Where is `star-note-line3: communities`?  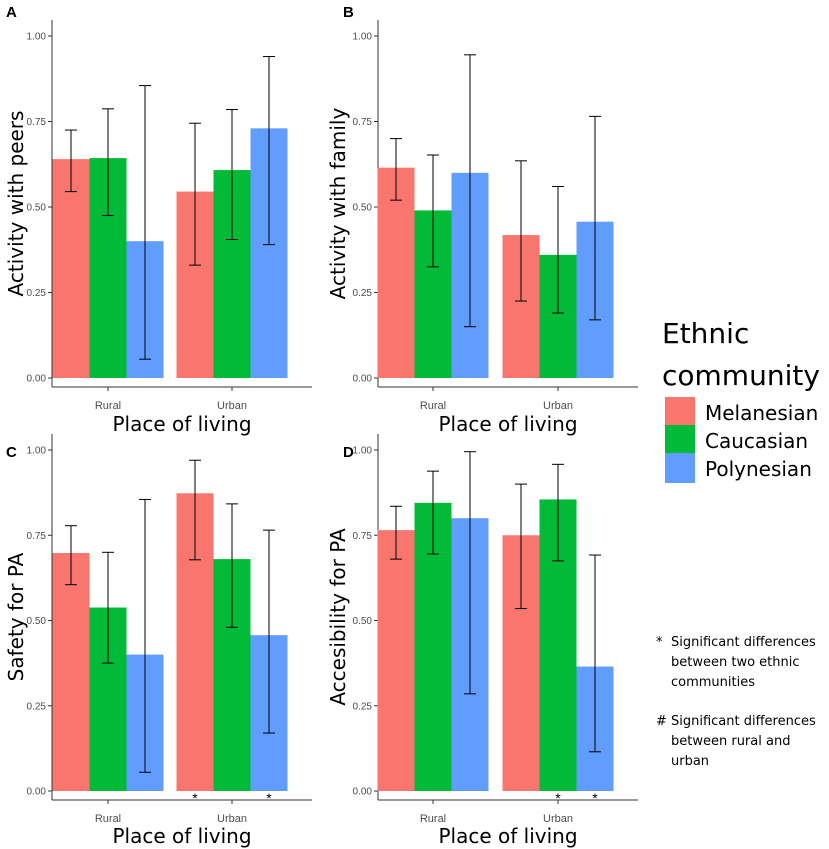 star-note-line3: communities is located at coordinates (713, 682).